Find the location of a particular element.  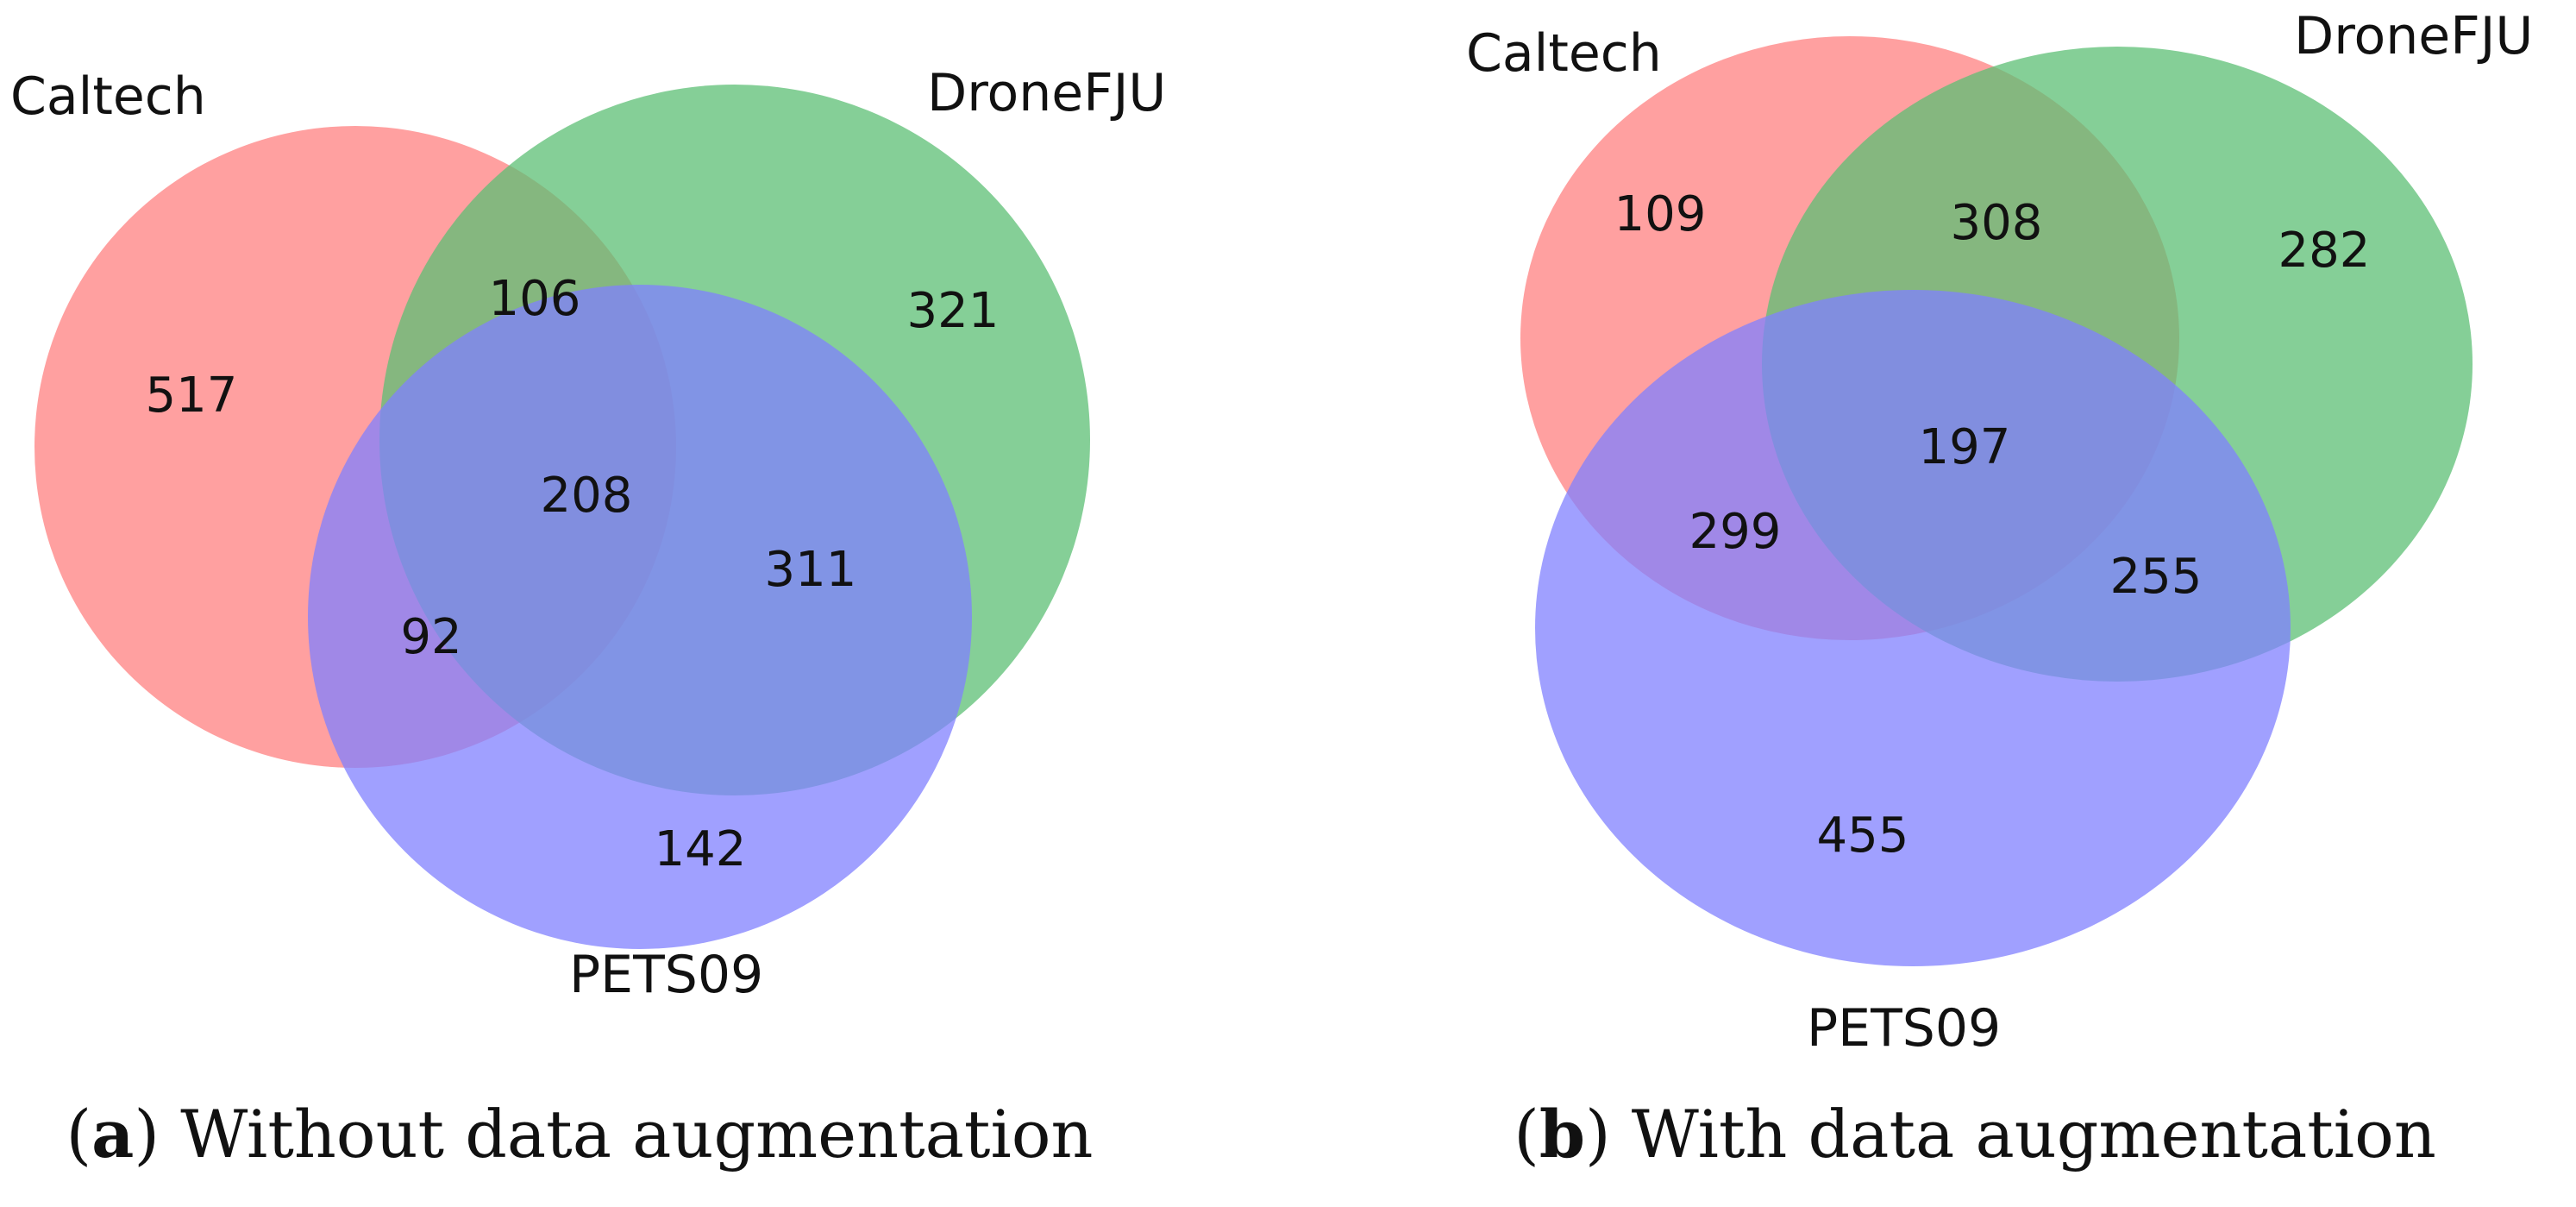

venn-b-dronefju-label: DroneFJU is located at coordinates (2413, 36).